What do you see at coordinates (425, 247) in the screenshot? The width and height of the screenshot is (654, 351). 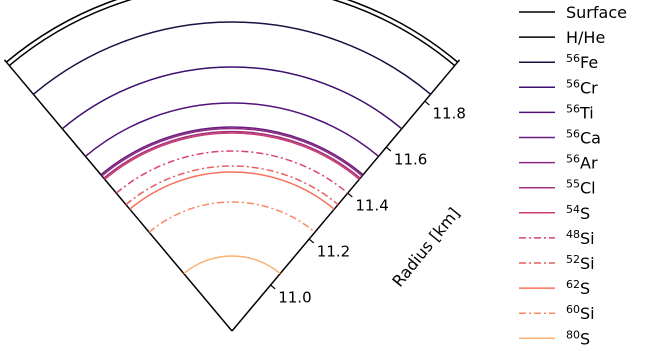 I see `axis-label: Radius [km]` at bounding box center [425, 247].